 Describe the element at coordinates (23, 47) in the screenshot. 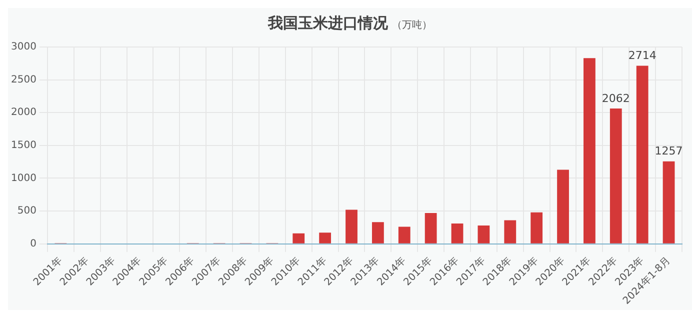

I see `y-tick-label: 3000` at that location.